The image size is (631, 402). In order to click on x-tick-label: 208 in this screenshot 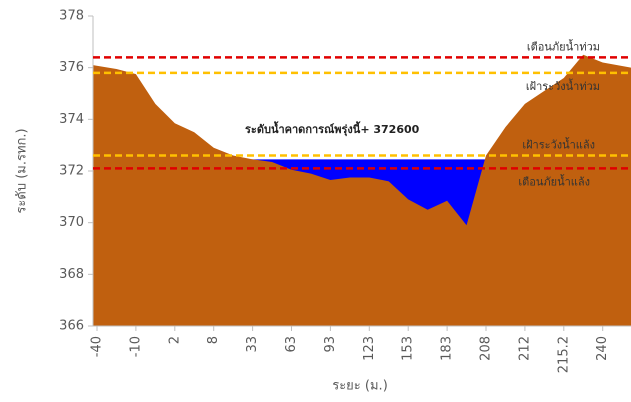, I will do `click(486, 348)`.